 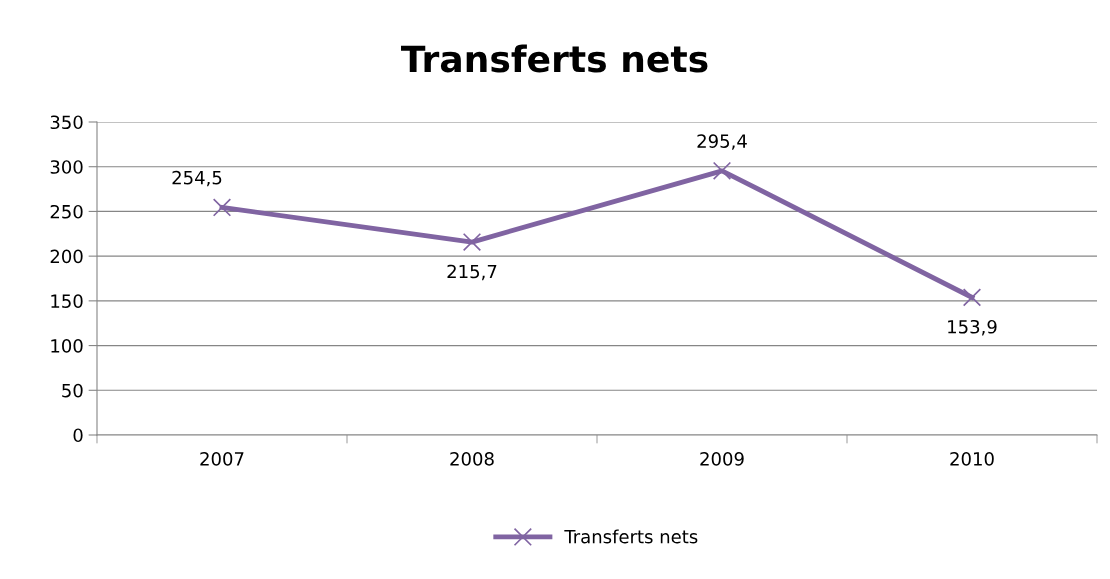 I want to click on y-tick-label: 300, so click(x=66, y=167).